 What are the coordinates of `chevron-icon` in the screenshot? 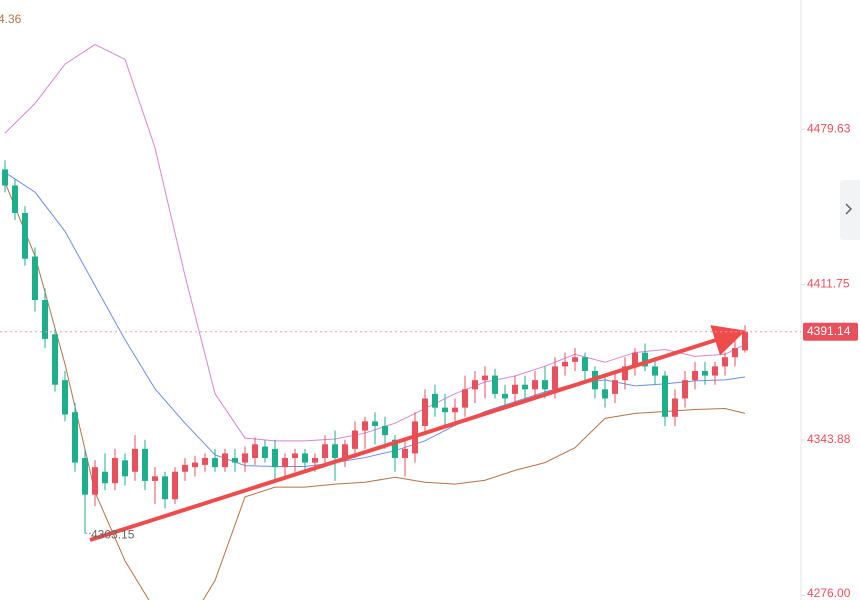 It's located at (849, 209).